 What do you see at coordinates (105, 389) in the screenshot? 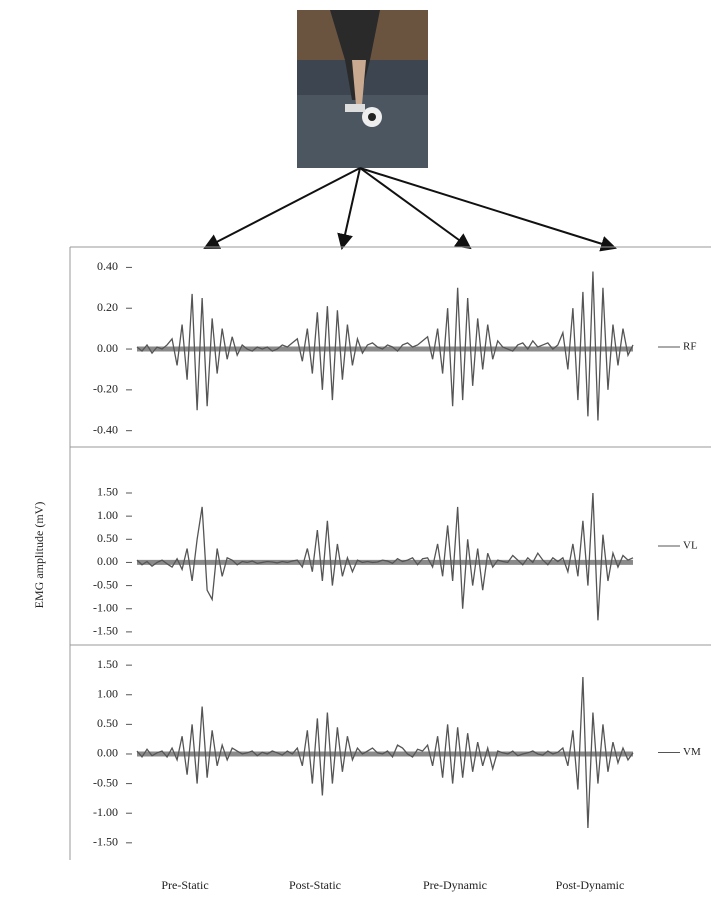
I see `y-tick-label: -0.20` at bounding box center [105, 389].